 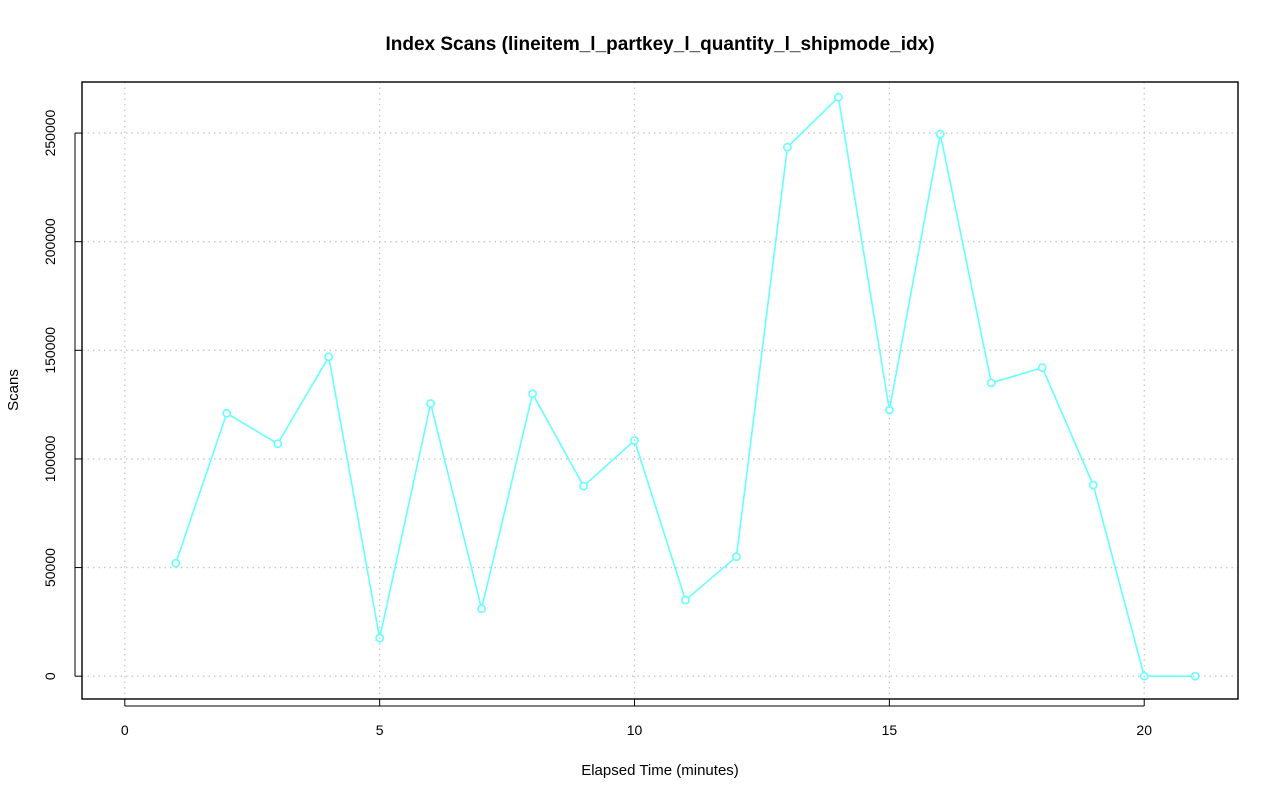 What do you see at coordinates (660, 770) in the screenshot?
I see `x-axis-label: Elapsed Time (minutes)` at bounding box center [660, 770].